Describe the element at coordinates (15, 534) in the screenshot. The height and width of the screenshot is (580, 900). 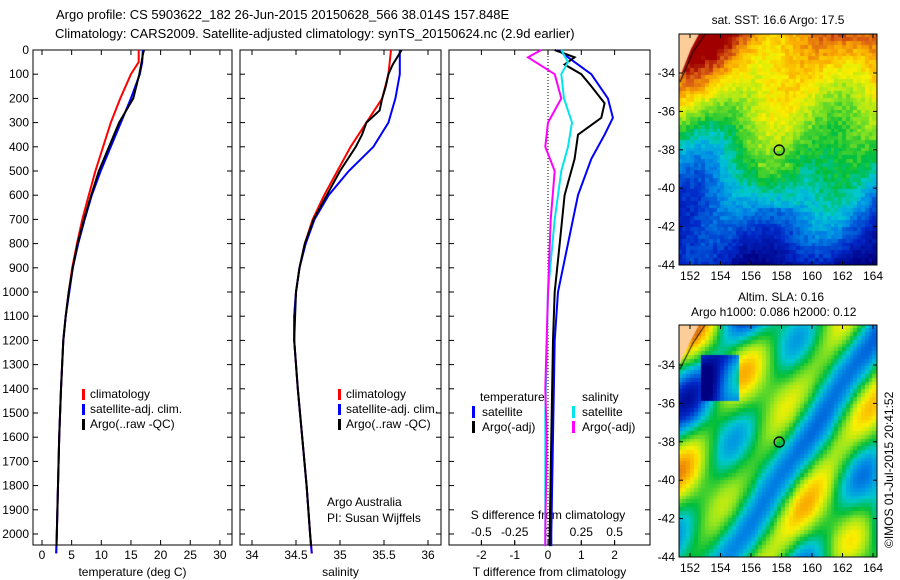
I see `y-tick-label: 2000` at that location.